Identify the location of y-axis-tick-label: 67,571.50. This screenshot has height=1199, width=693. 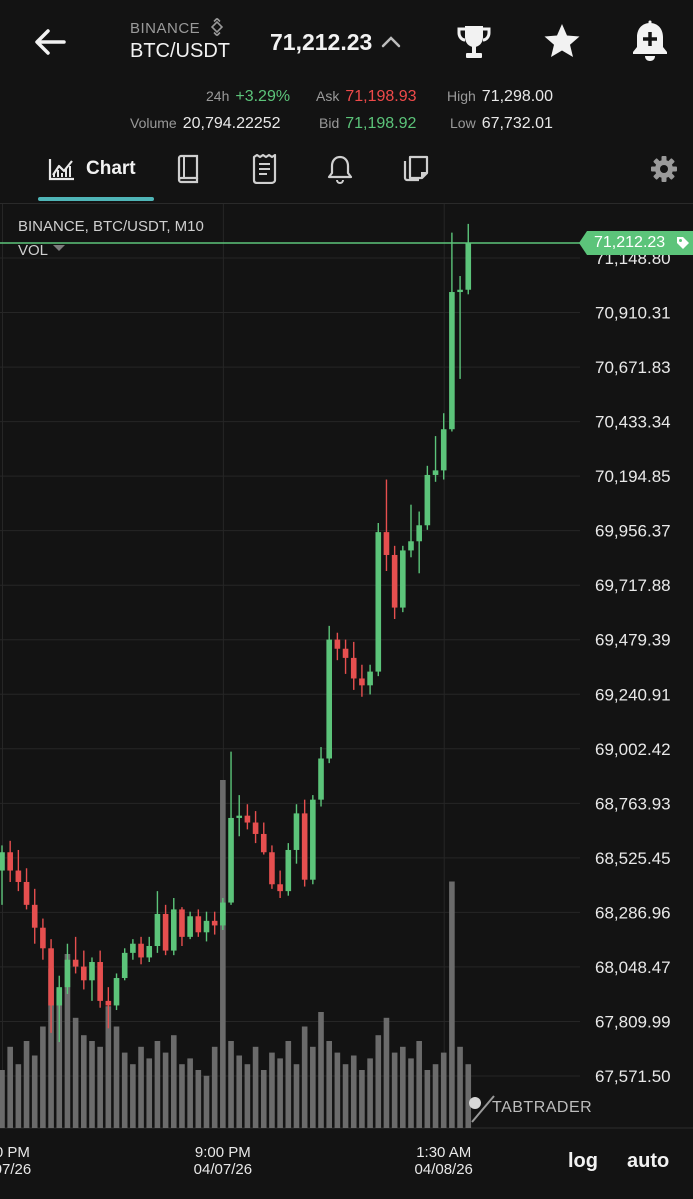
(633, 1076).